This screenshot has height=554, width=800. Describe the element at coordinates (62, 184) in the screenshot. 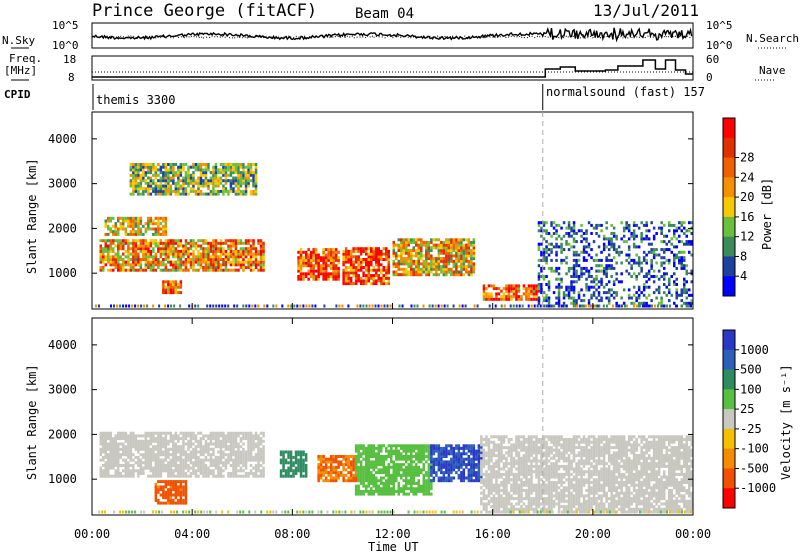

I see `y-tick-label: 3000` at that location.